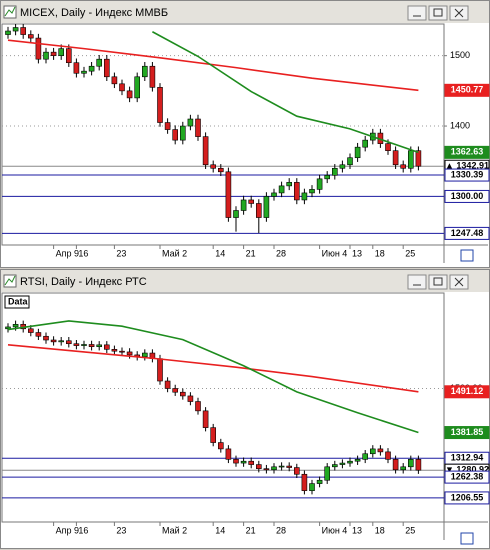 The width and height of the screenshot is (490, 550). Describe the element at coordinates (174, 253) in the screenshot. I see `x-tick-label: Май 2` at that location.